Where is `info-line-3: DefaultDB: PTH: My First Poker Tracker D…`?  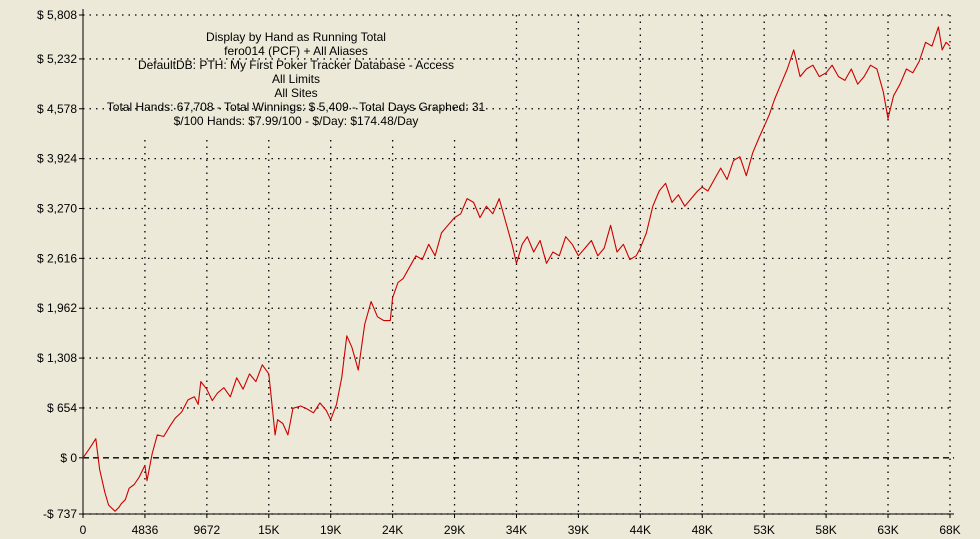
info-line-3: DefaultDB: PTH: My First Poker Tracker D… is located at coordinates (296, 65).